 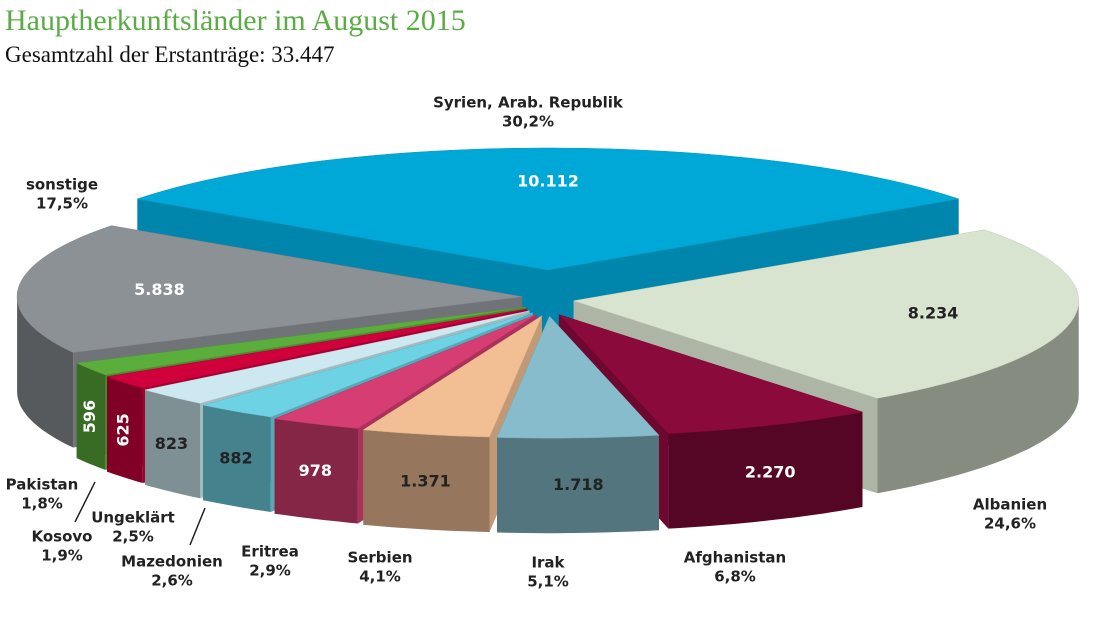 I want to click on value-label: 10.112, so click(x=548, y=181).